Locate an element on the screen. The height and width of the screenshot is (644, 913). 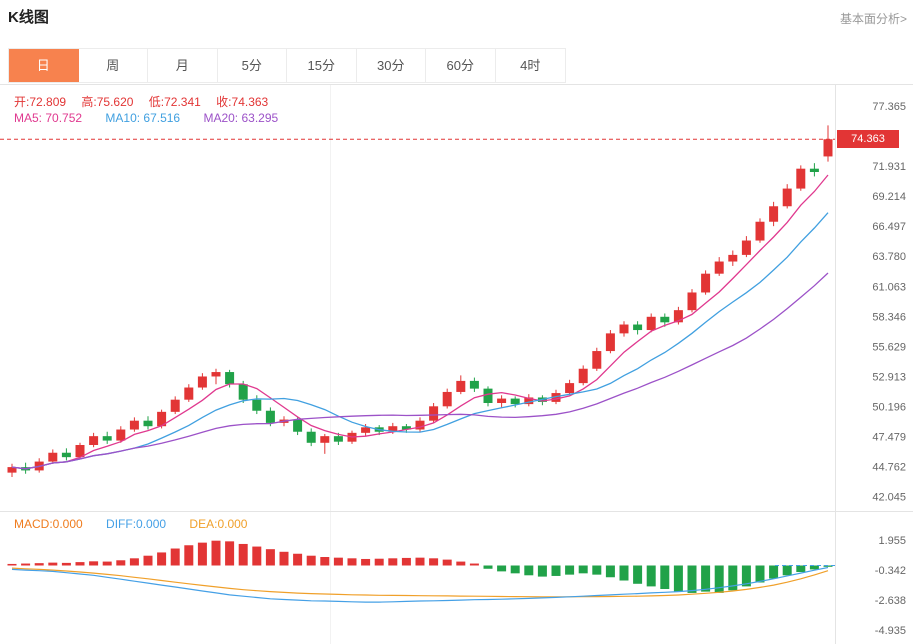
svg-text: 71.931 is located at coordinates (889, 167).